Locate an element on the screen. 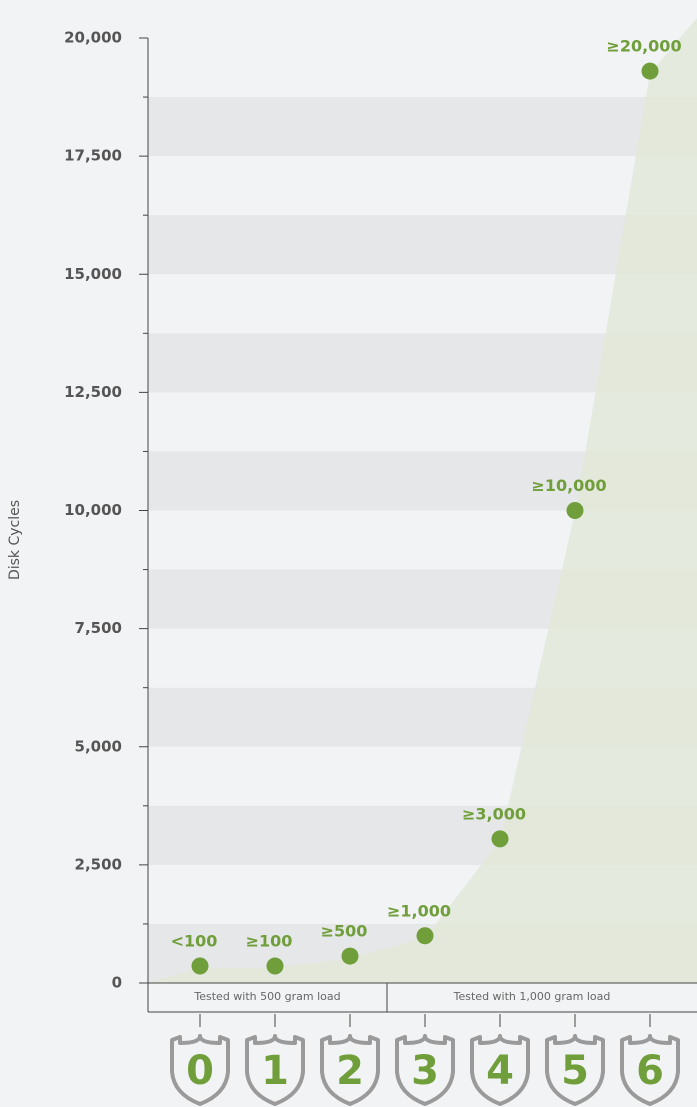 This screenshot has height=1107, width=697. y-tick-label: 2,500 is located at coordinates (98, 864).